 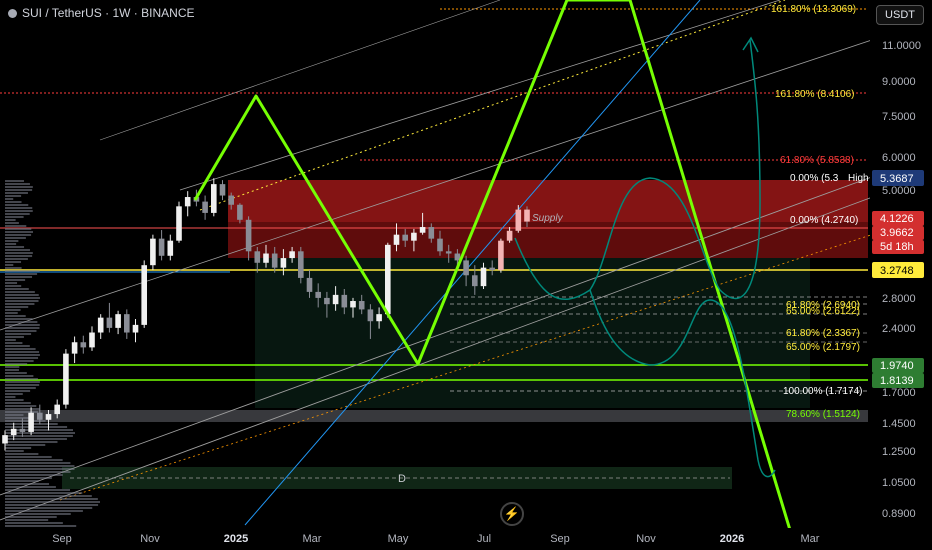 I want to click on price-tick-label: 6.0000, so click(x=899, y=158).